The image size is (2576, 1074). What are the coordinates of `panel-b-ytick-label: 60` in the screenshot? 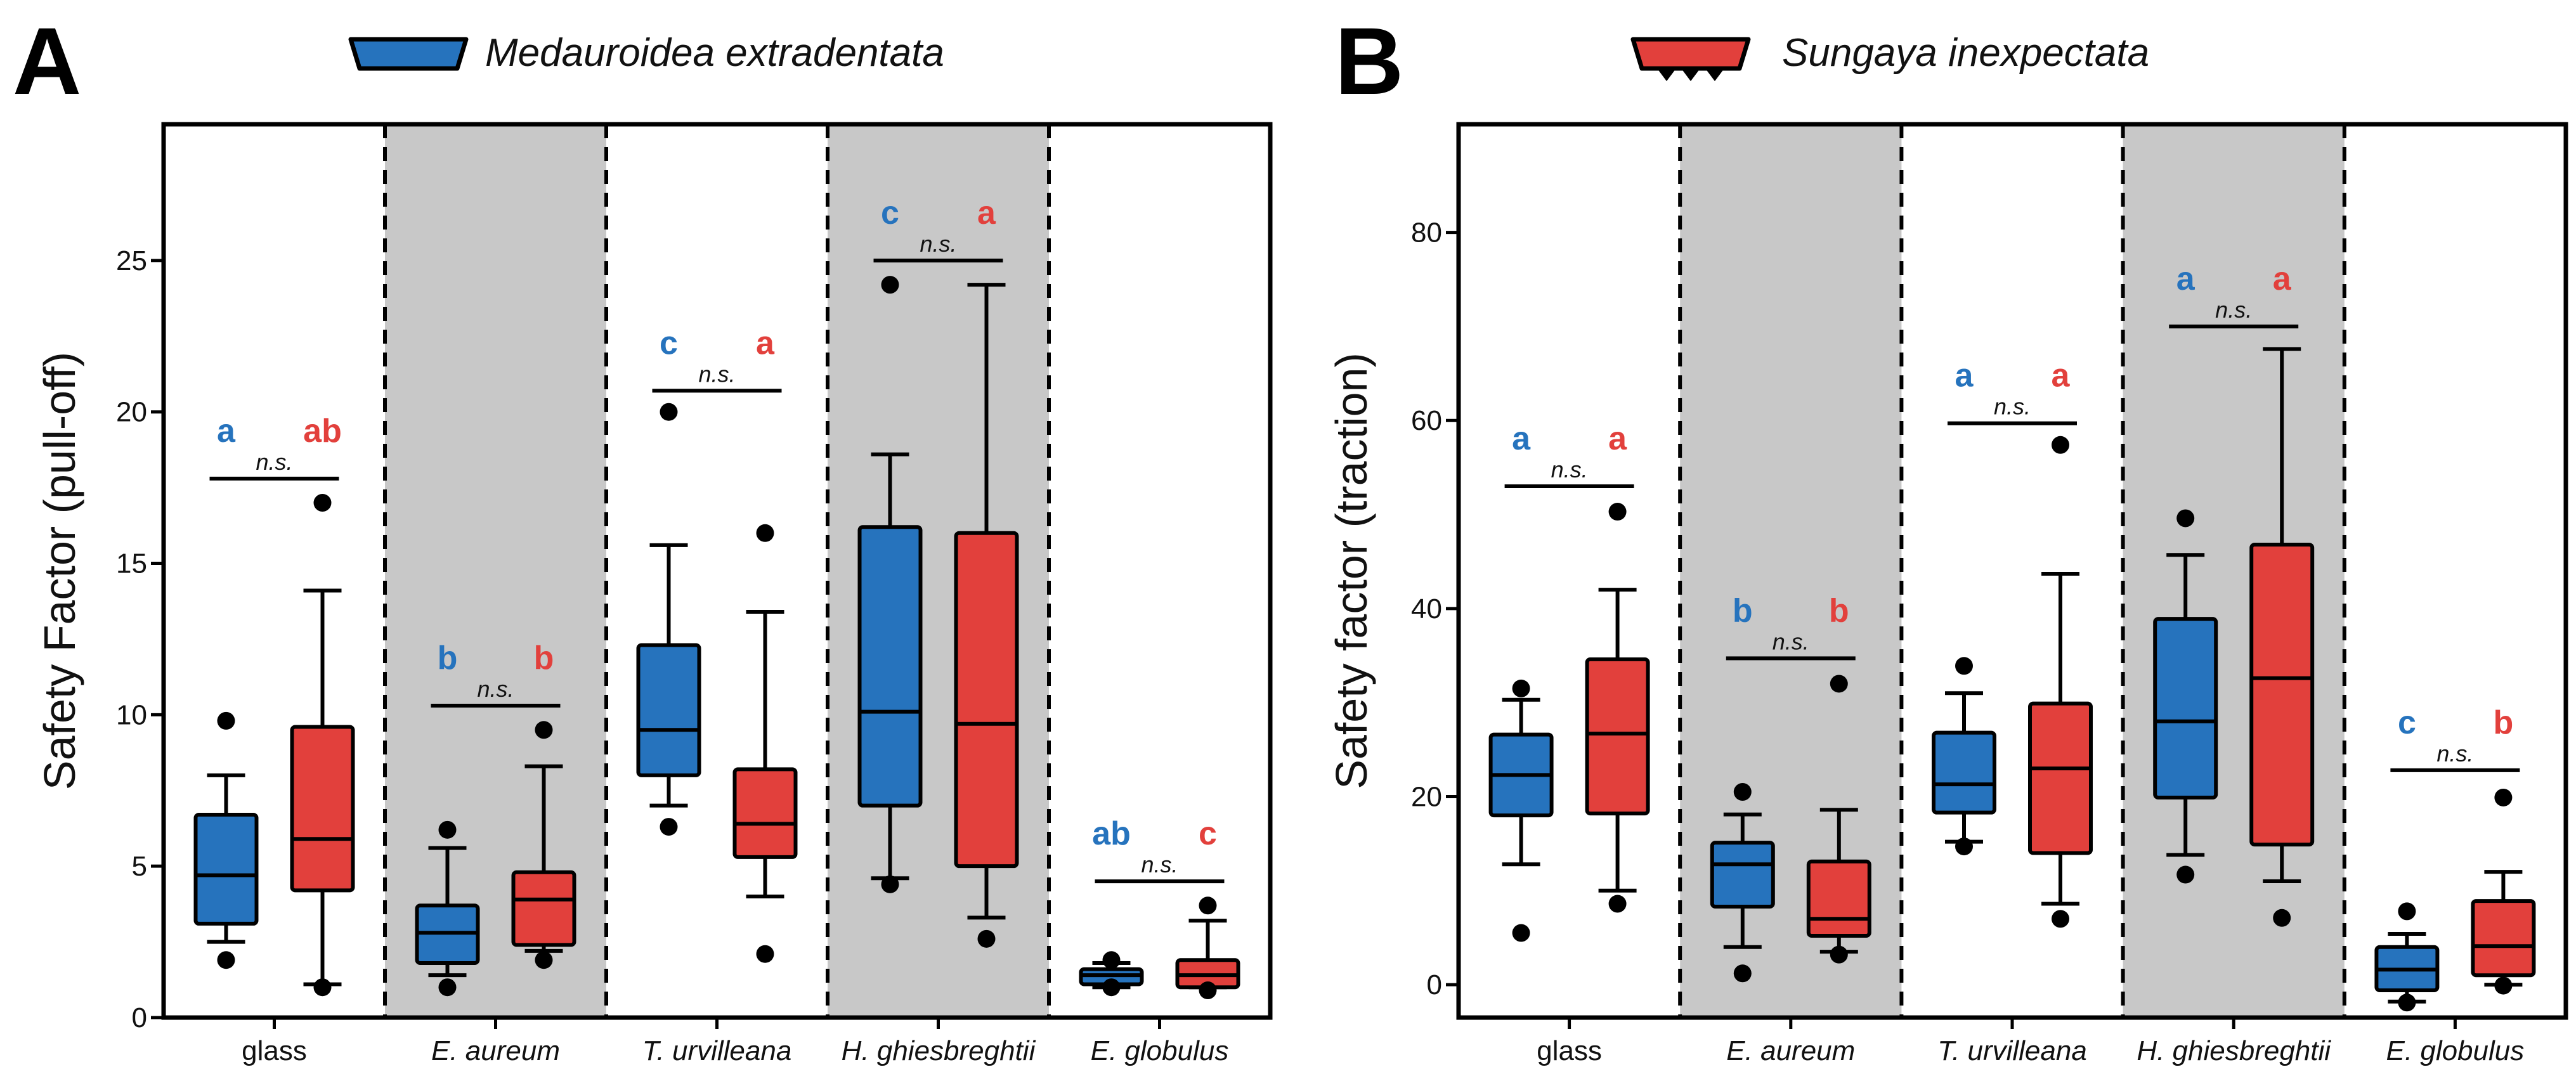 It's located at (1427, 421).